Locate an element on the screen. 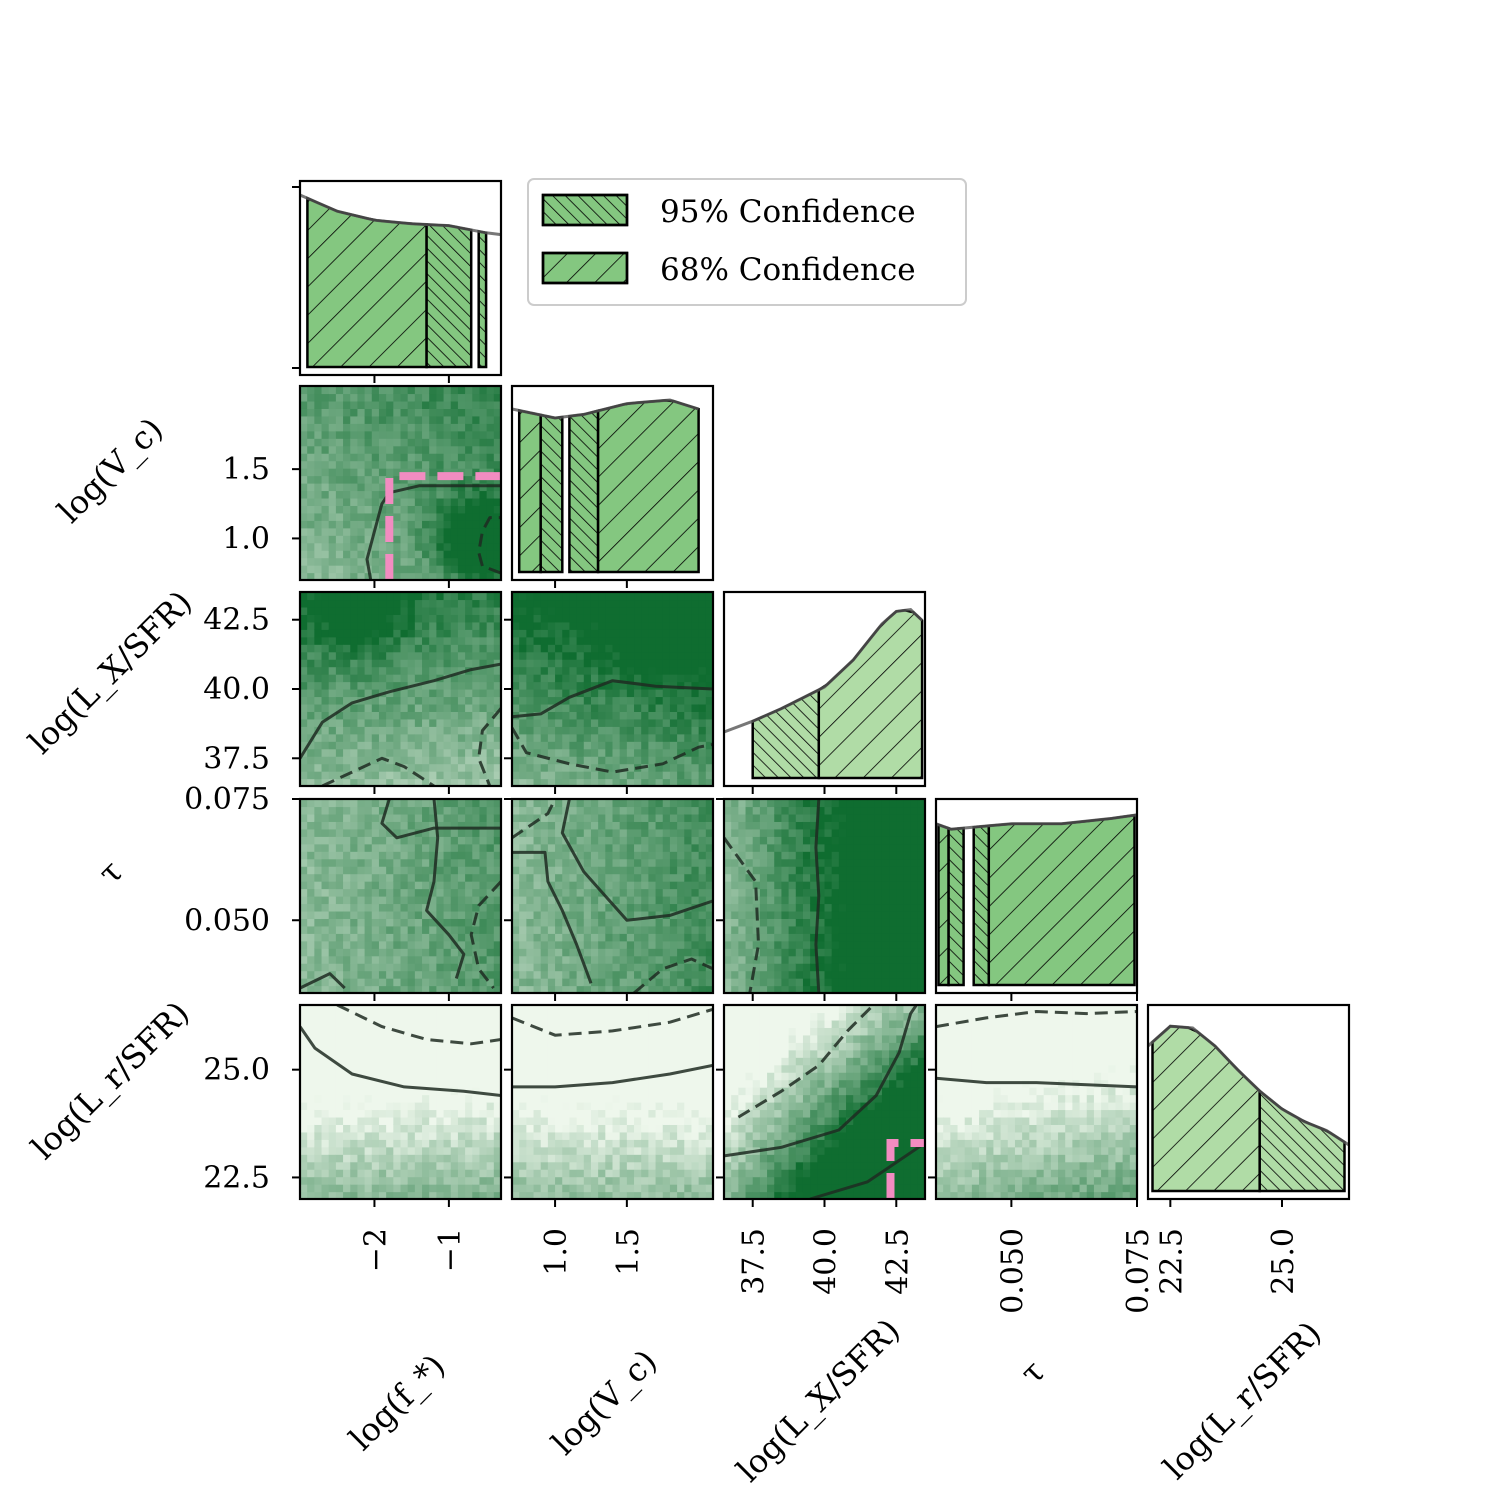  x-axis-label-lx: log(L_X/SFR) is located at coordinates (818, 1400).